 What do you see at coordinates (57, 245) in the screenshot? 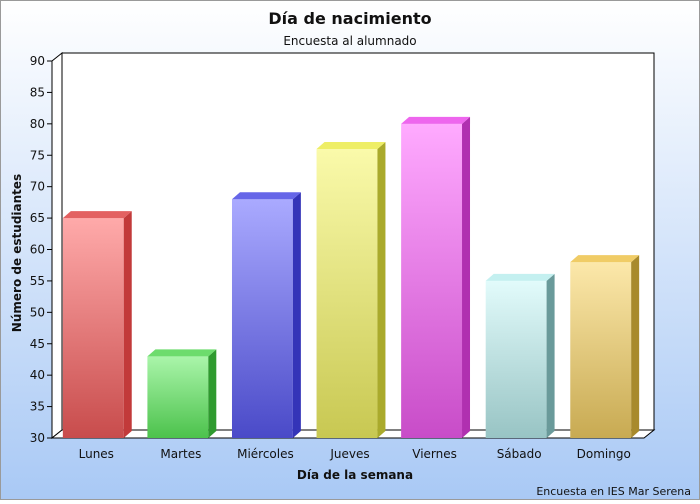
I see `plot-left-wall` at bounding box center [57, 245].